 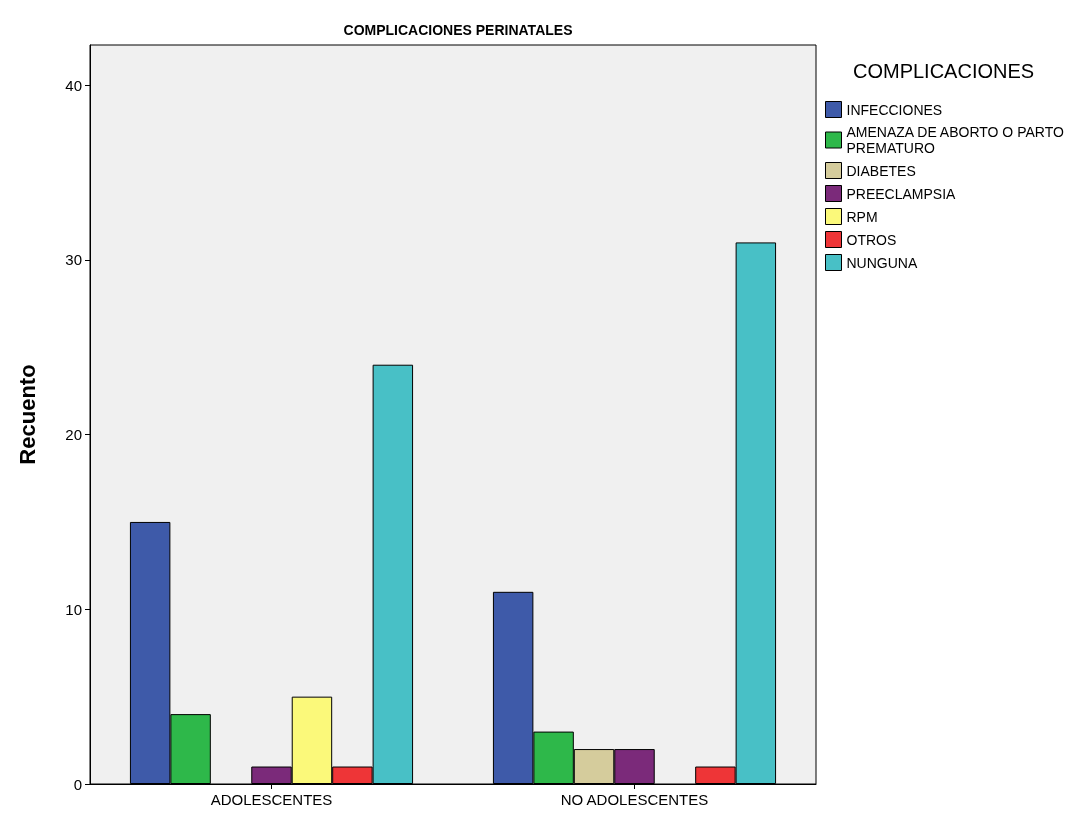 I want to click on x-tick-label: NO ADOLESCENTES, so click(x=634, y=799).